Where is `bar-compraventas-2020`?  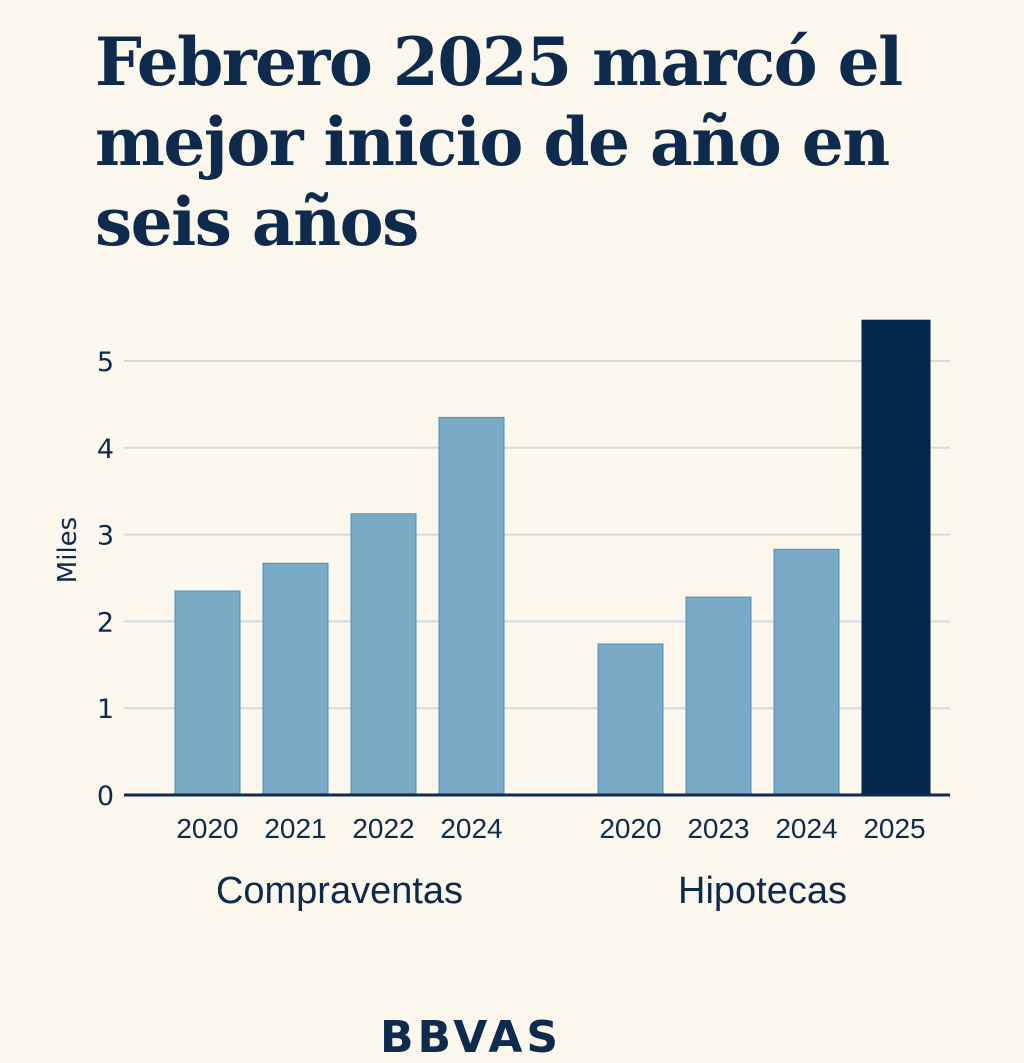
bar-compraventas-2020 is located at coordinates (207, 693).